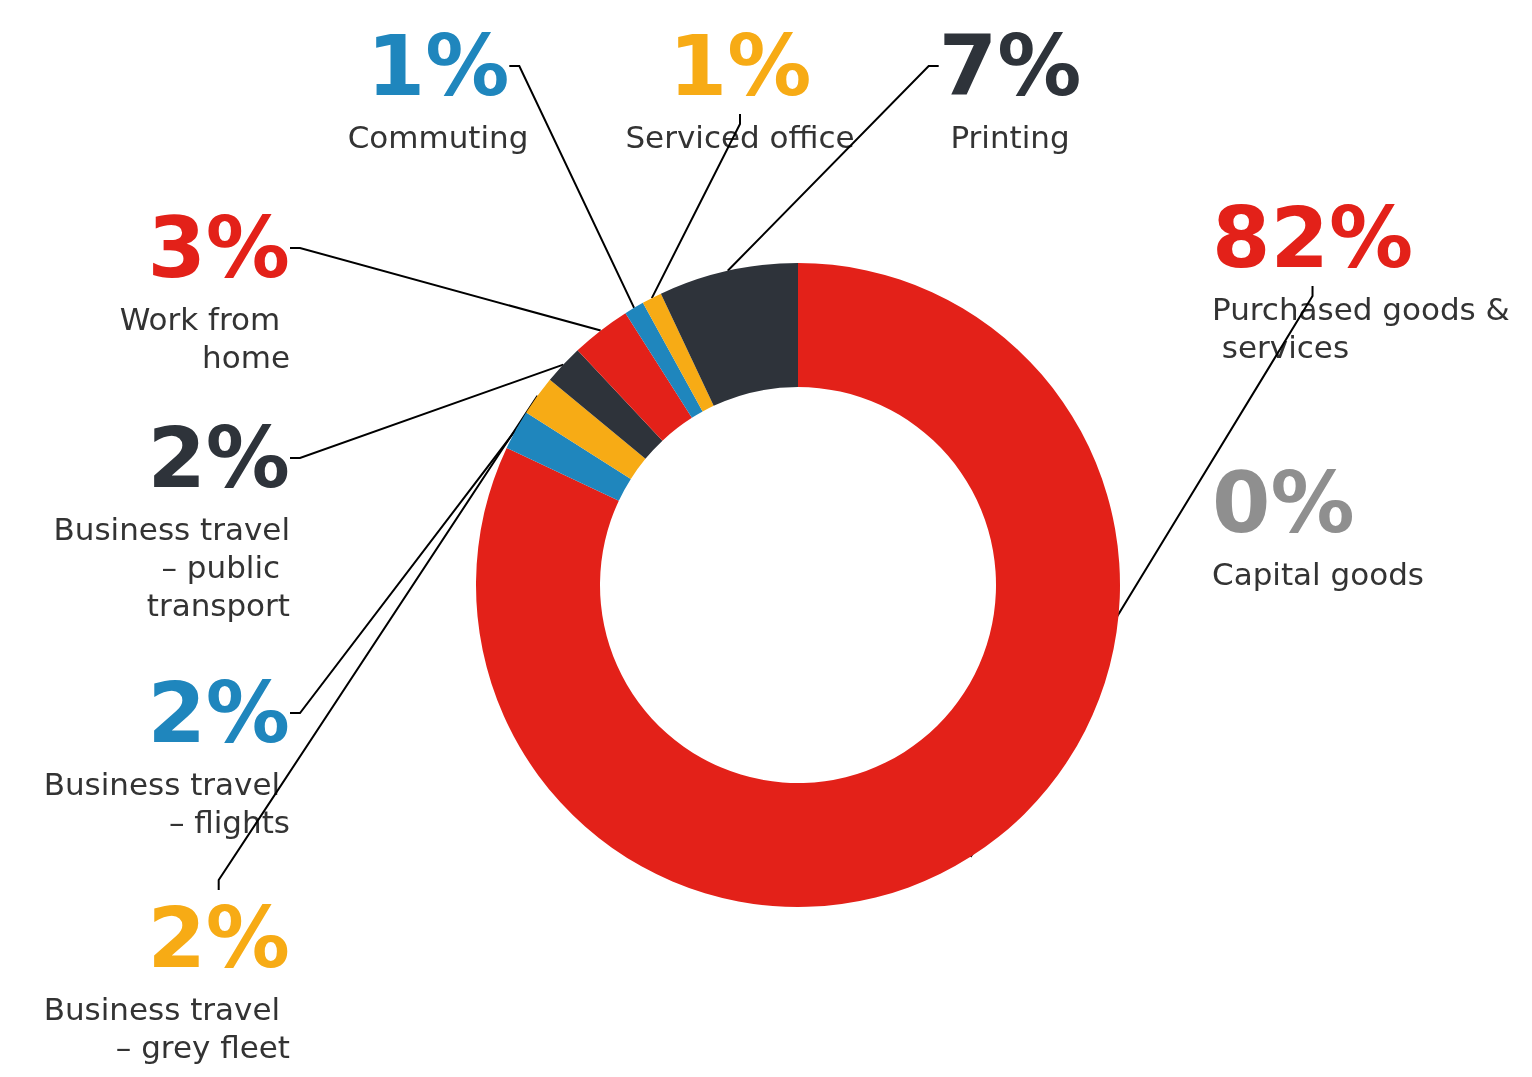 The width and height of the screenshot is (1532, 1077). I want to click on data-label: 7%, so click(1010, 66).